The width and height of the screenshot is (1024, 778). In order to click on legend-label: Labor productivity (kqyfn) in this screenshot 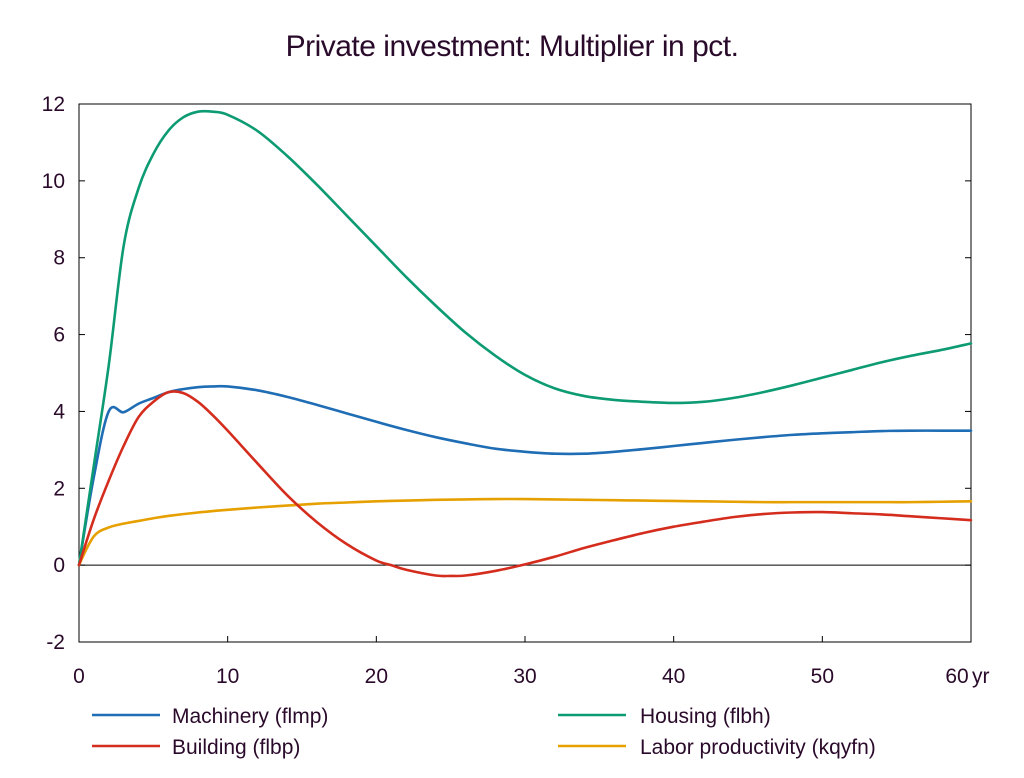, I will do `click(758, 747)`.